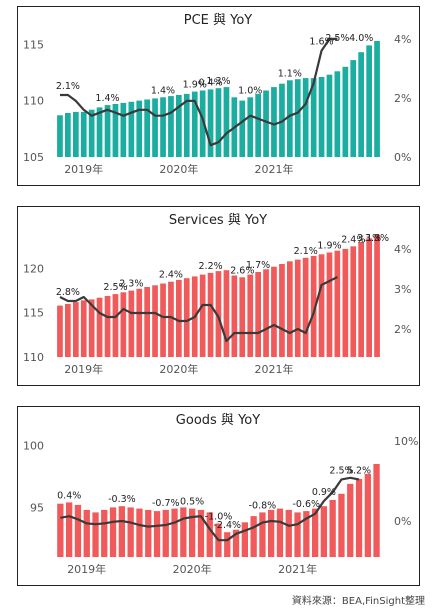  What do you see at coordinates (178, 369) in the screenshot?
I see `x-axis-tick: 2020年` at bounding box center [178, 369].